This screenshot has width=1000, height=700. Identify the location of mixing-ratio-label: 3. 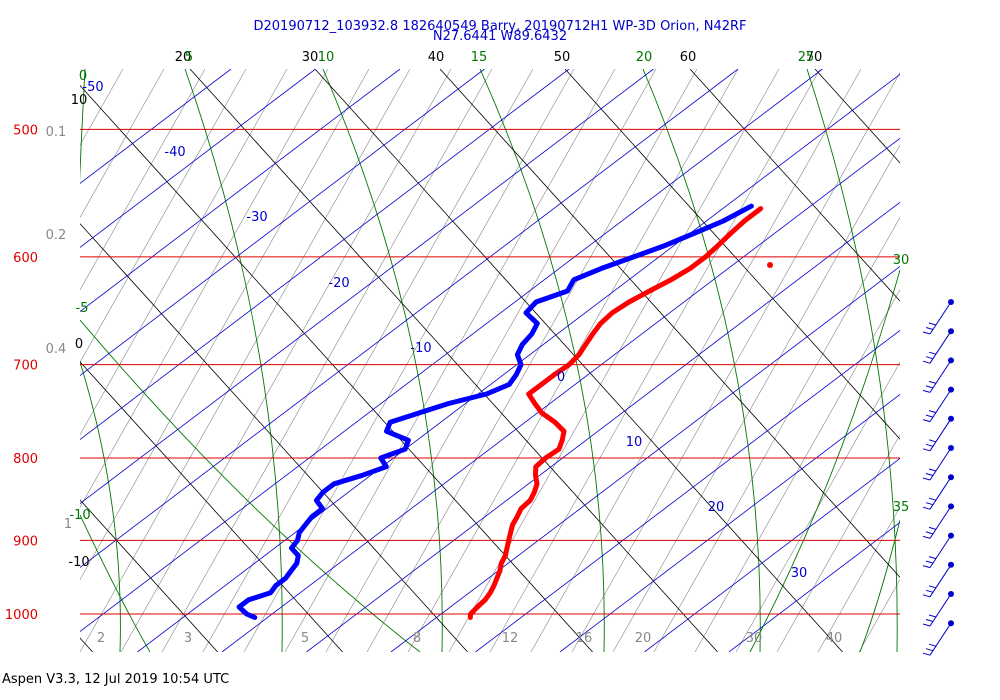
(188, 638).